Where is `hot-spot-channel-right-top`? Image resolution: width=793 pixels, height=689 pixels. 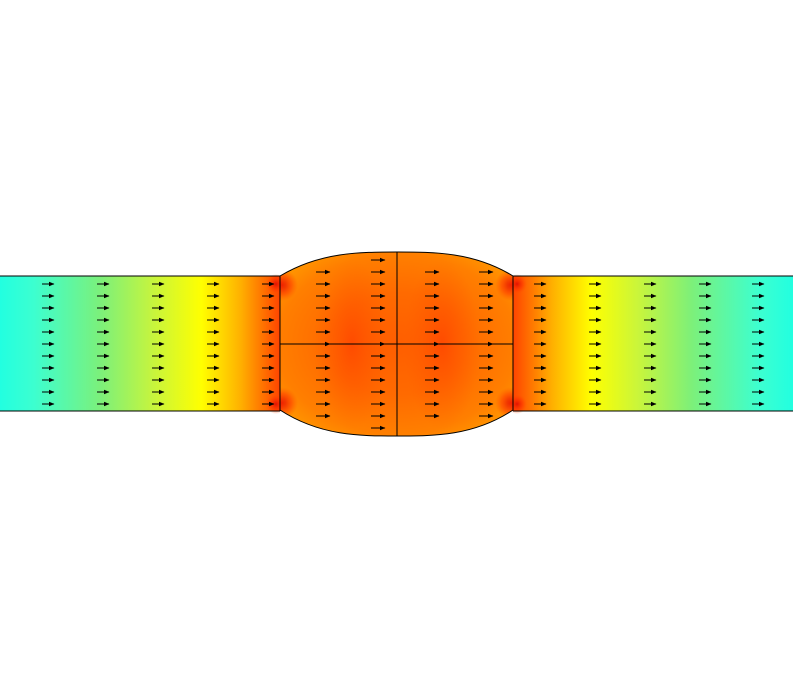
hot-spot-channel-right-top is located at coordinates (517, 284).